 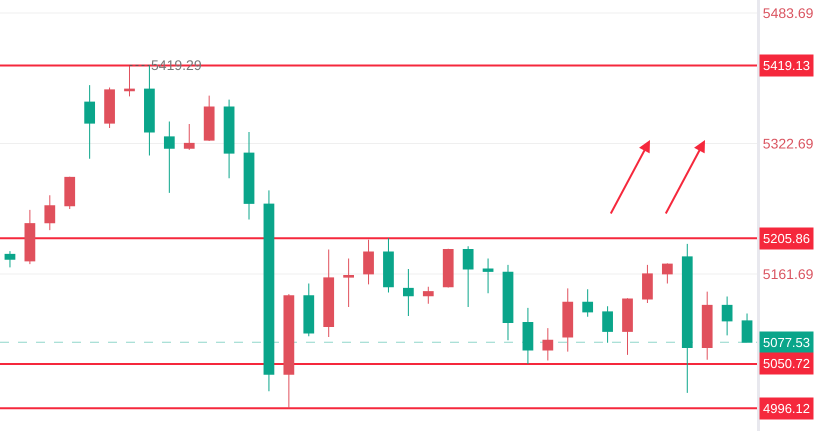 I want to click on ref-line-label: 5050.72, so click(x=786, y=363).